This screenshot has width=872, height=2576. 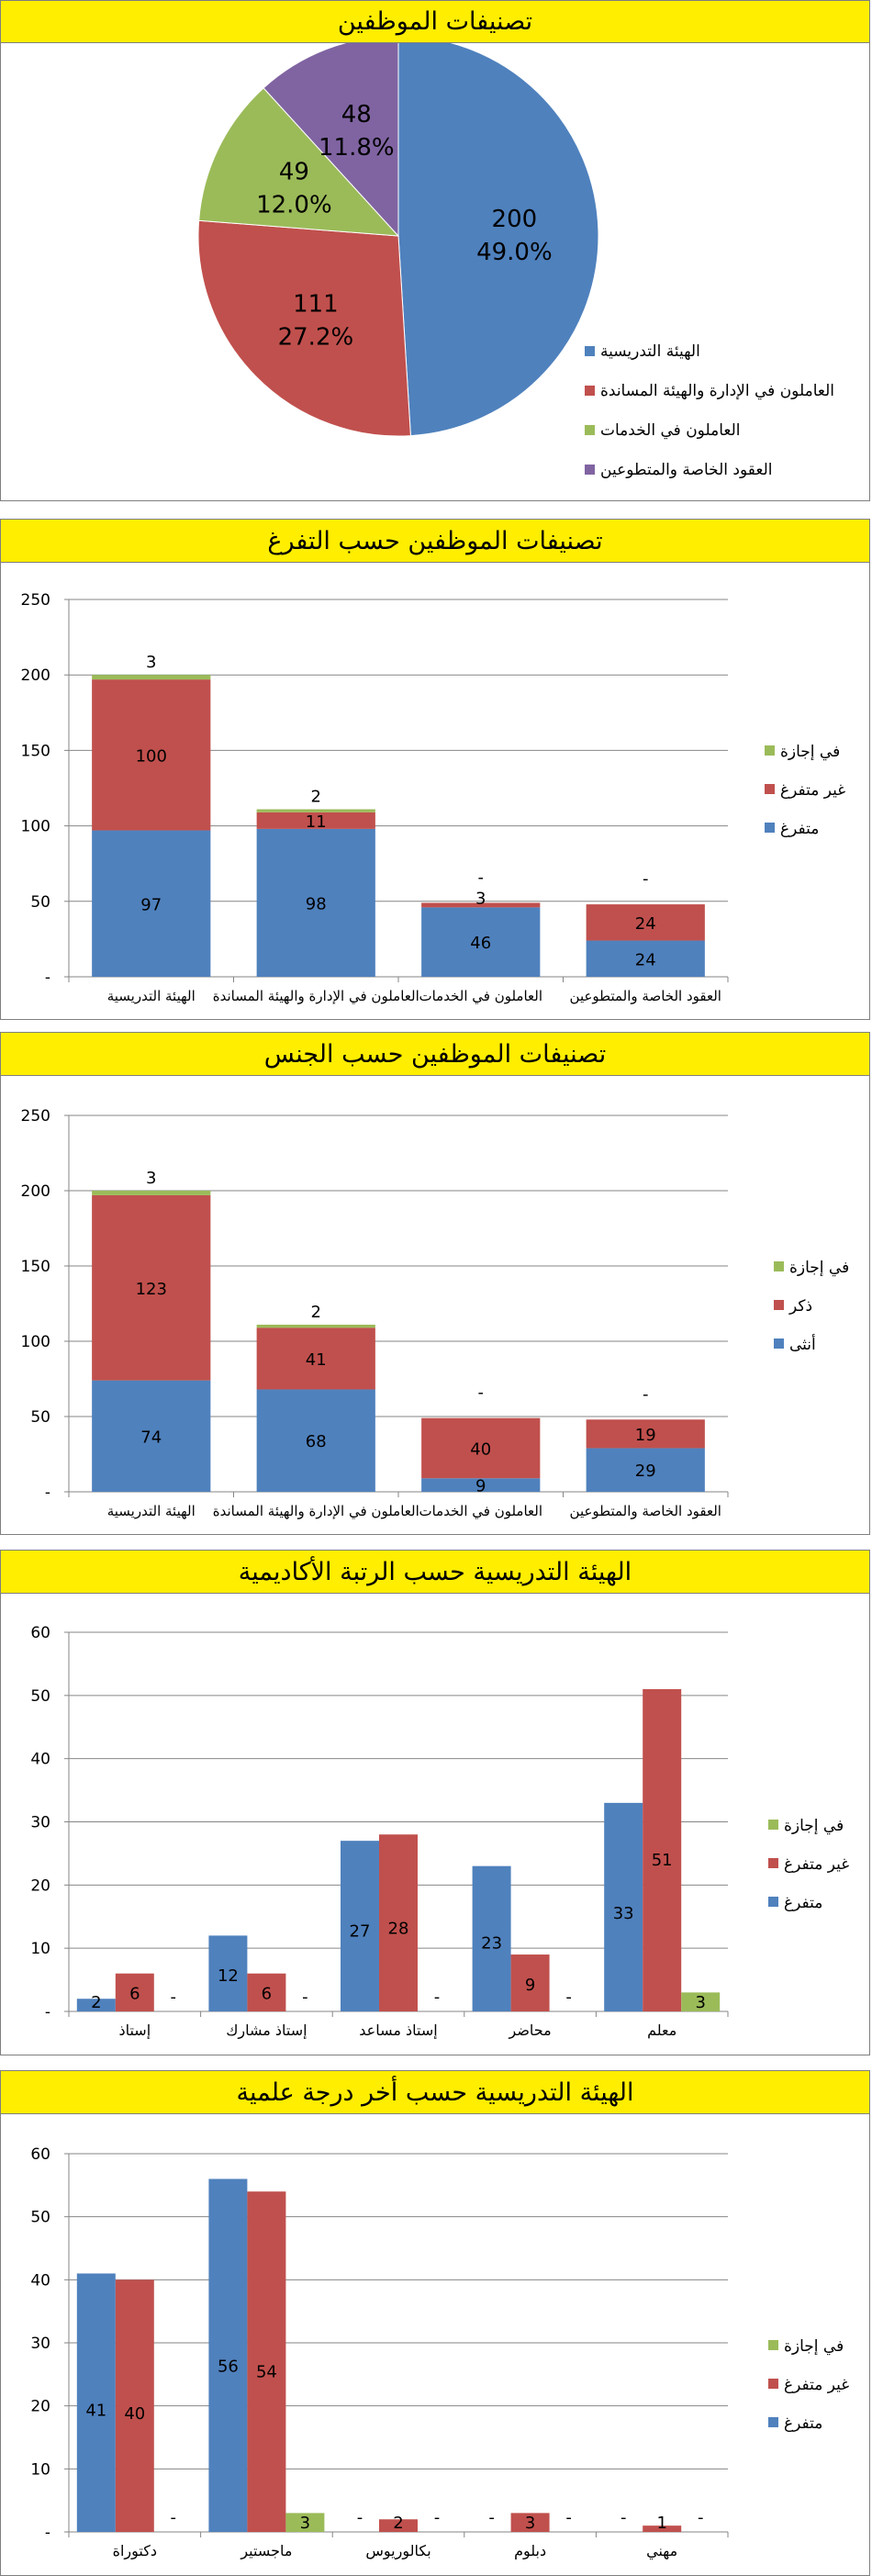 I want to click on x-tick-label: العاملون في الخدمات, so click(x=480, y=996).